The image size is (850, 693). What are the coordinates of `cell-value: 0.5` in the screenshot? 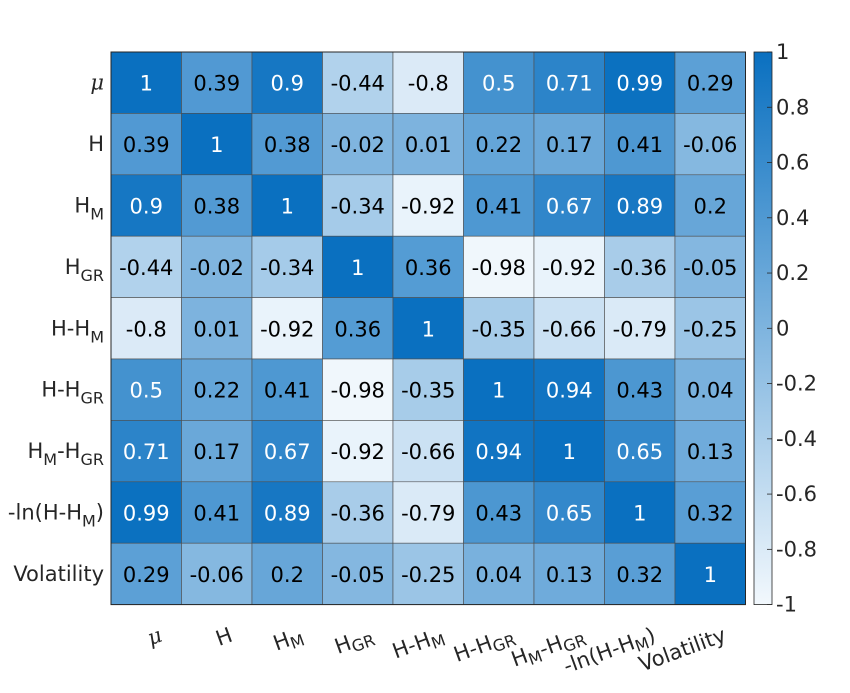 It's located at (146, 391).